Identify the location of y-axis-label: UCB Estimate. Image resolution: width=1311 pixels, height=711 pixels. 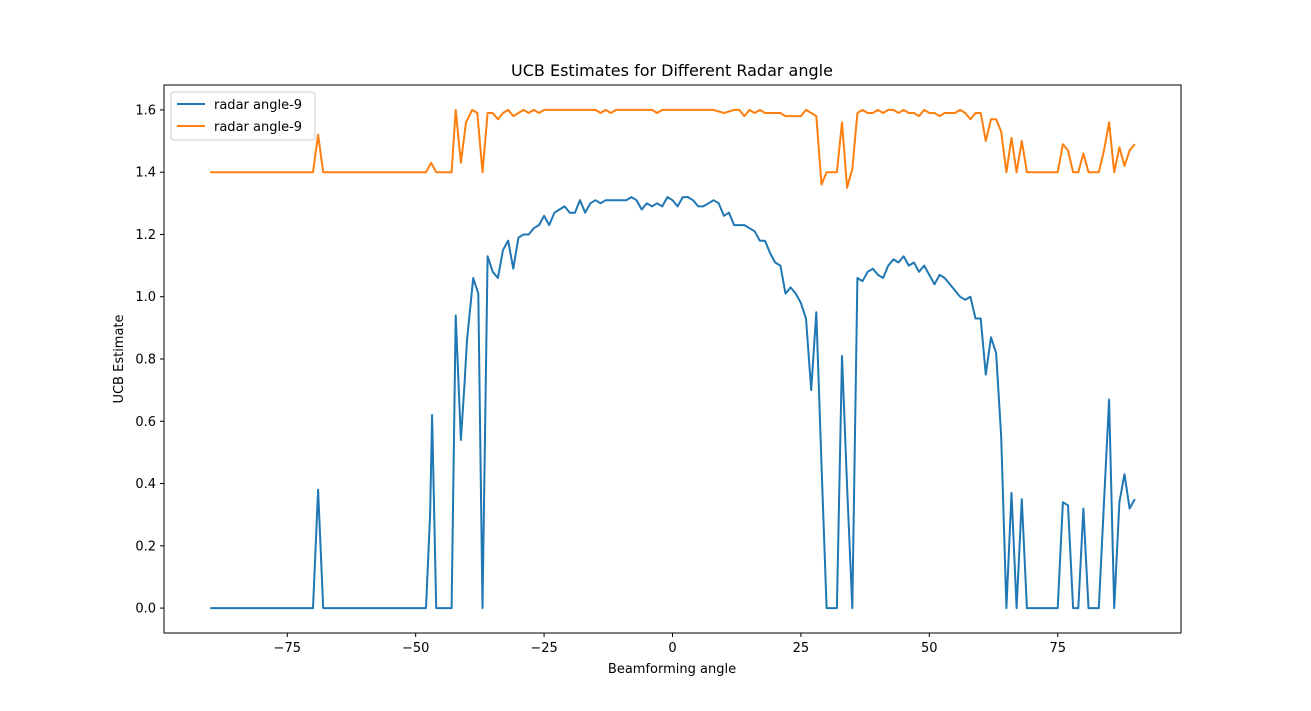
(119, 358).